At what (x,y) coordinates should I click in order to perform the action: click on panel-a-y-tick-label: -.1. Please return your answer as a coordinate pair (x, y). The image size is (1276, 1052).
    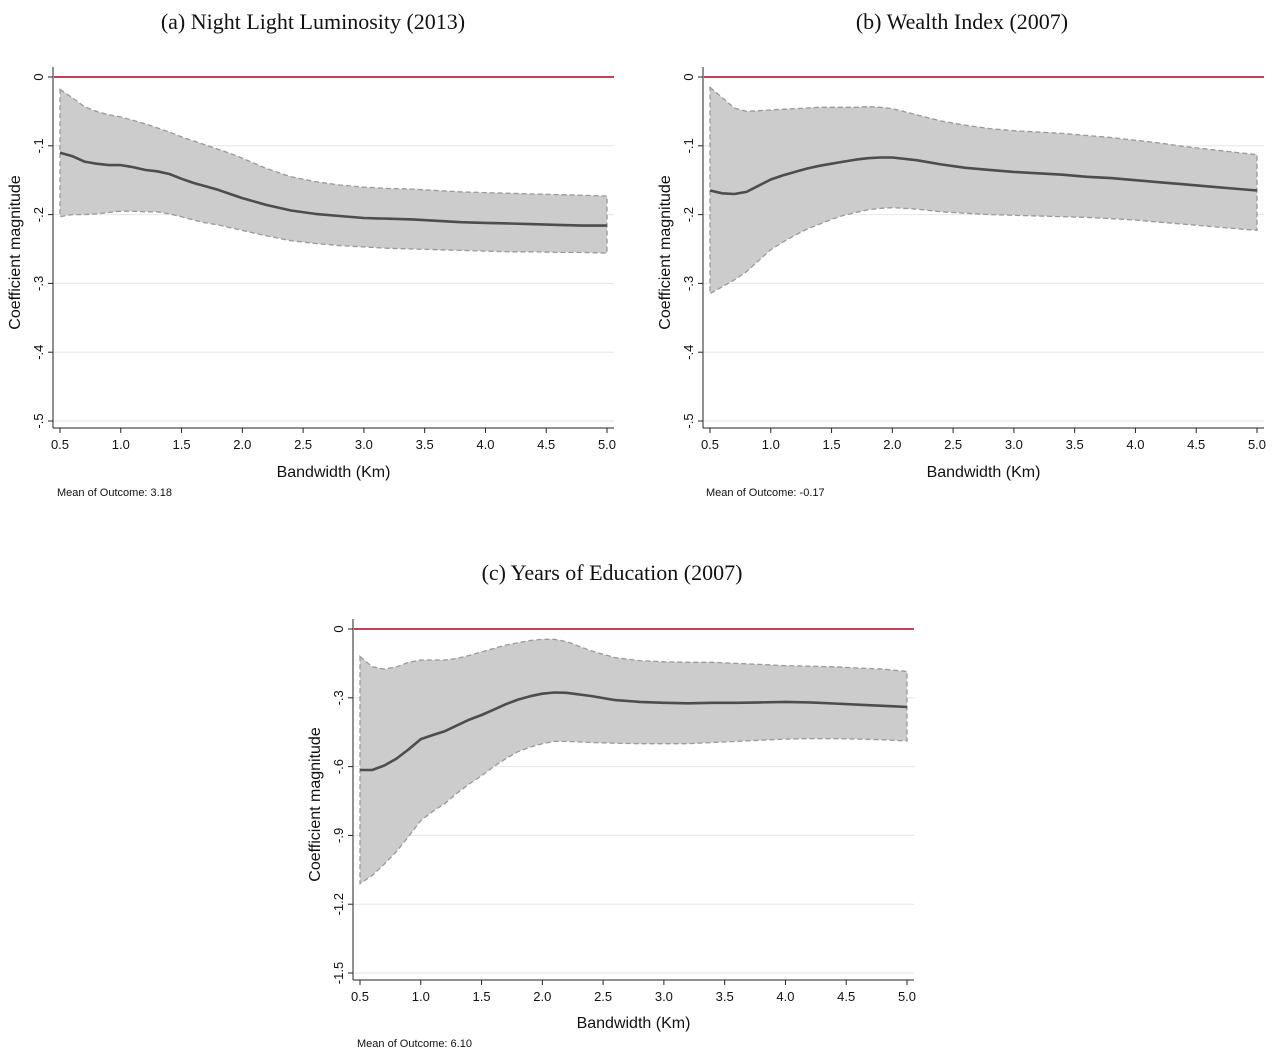
    Looking at the image, I should click on (38, 145).